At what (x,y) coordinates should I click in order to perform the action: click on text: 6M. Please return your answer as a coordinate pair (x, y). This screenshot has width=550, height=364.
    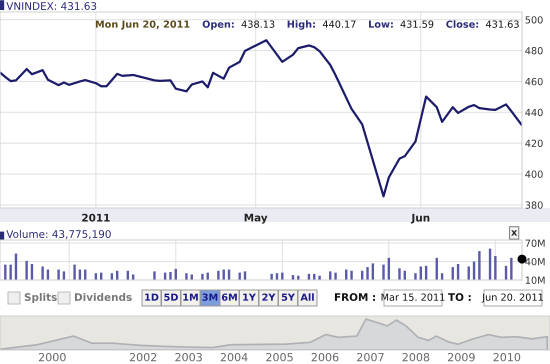
    Looking at the image, I should click on (229, 297).